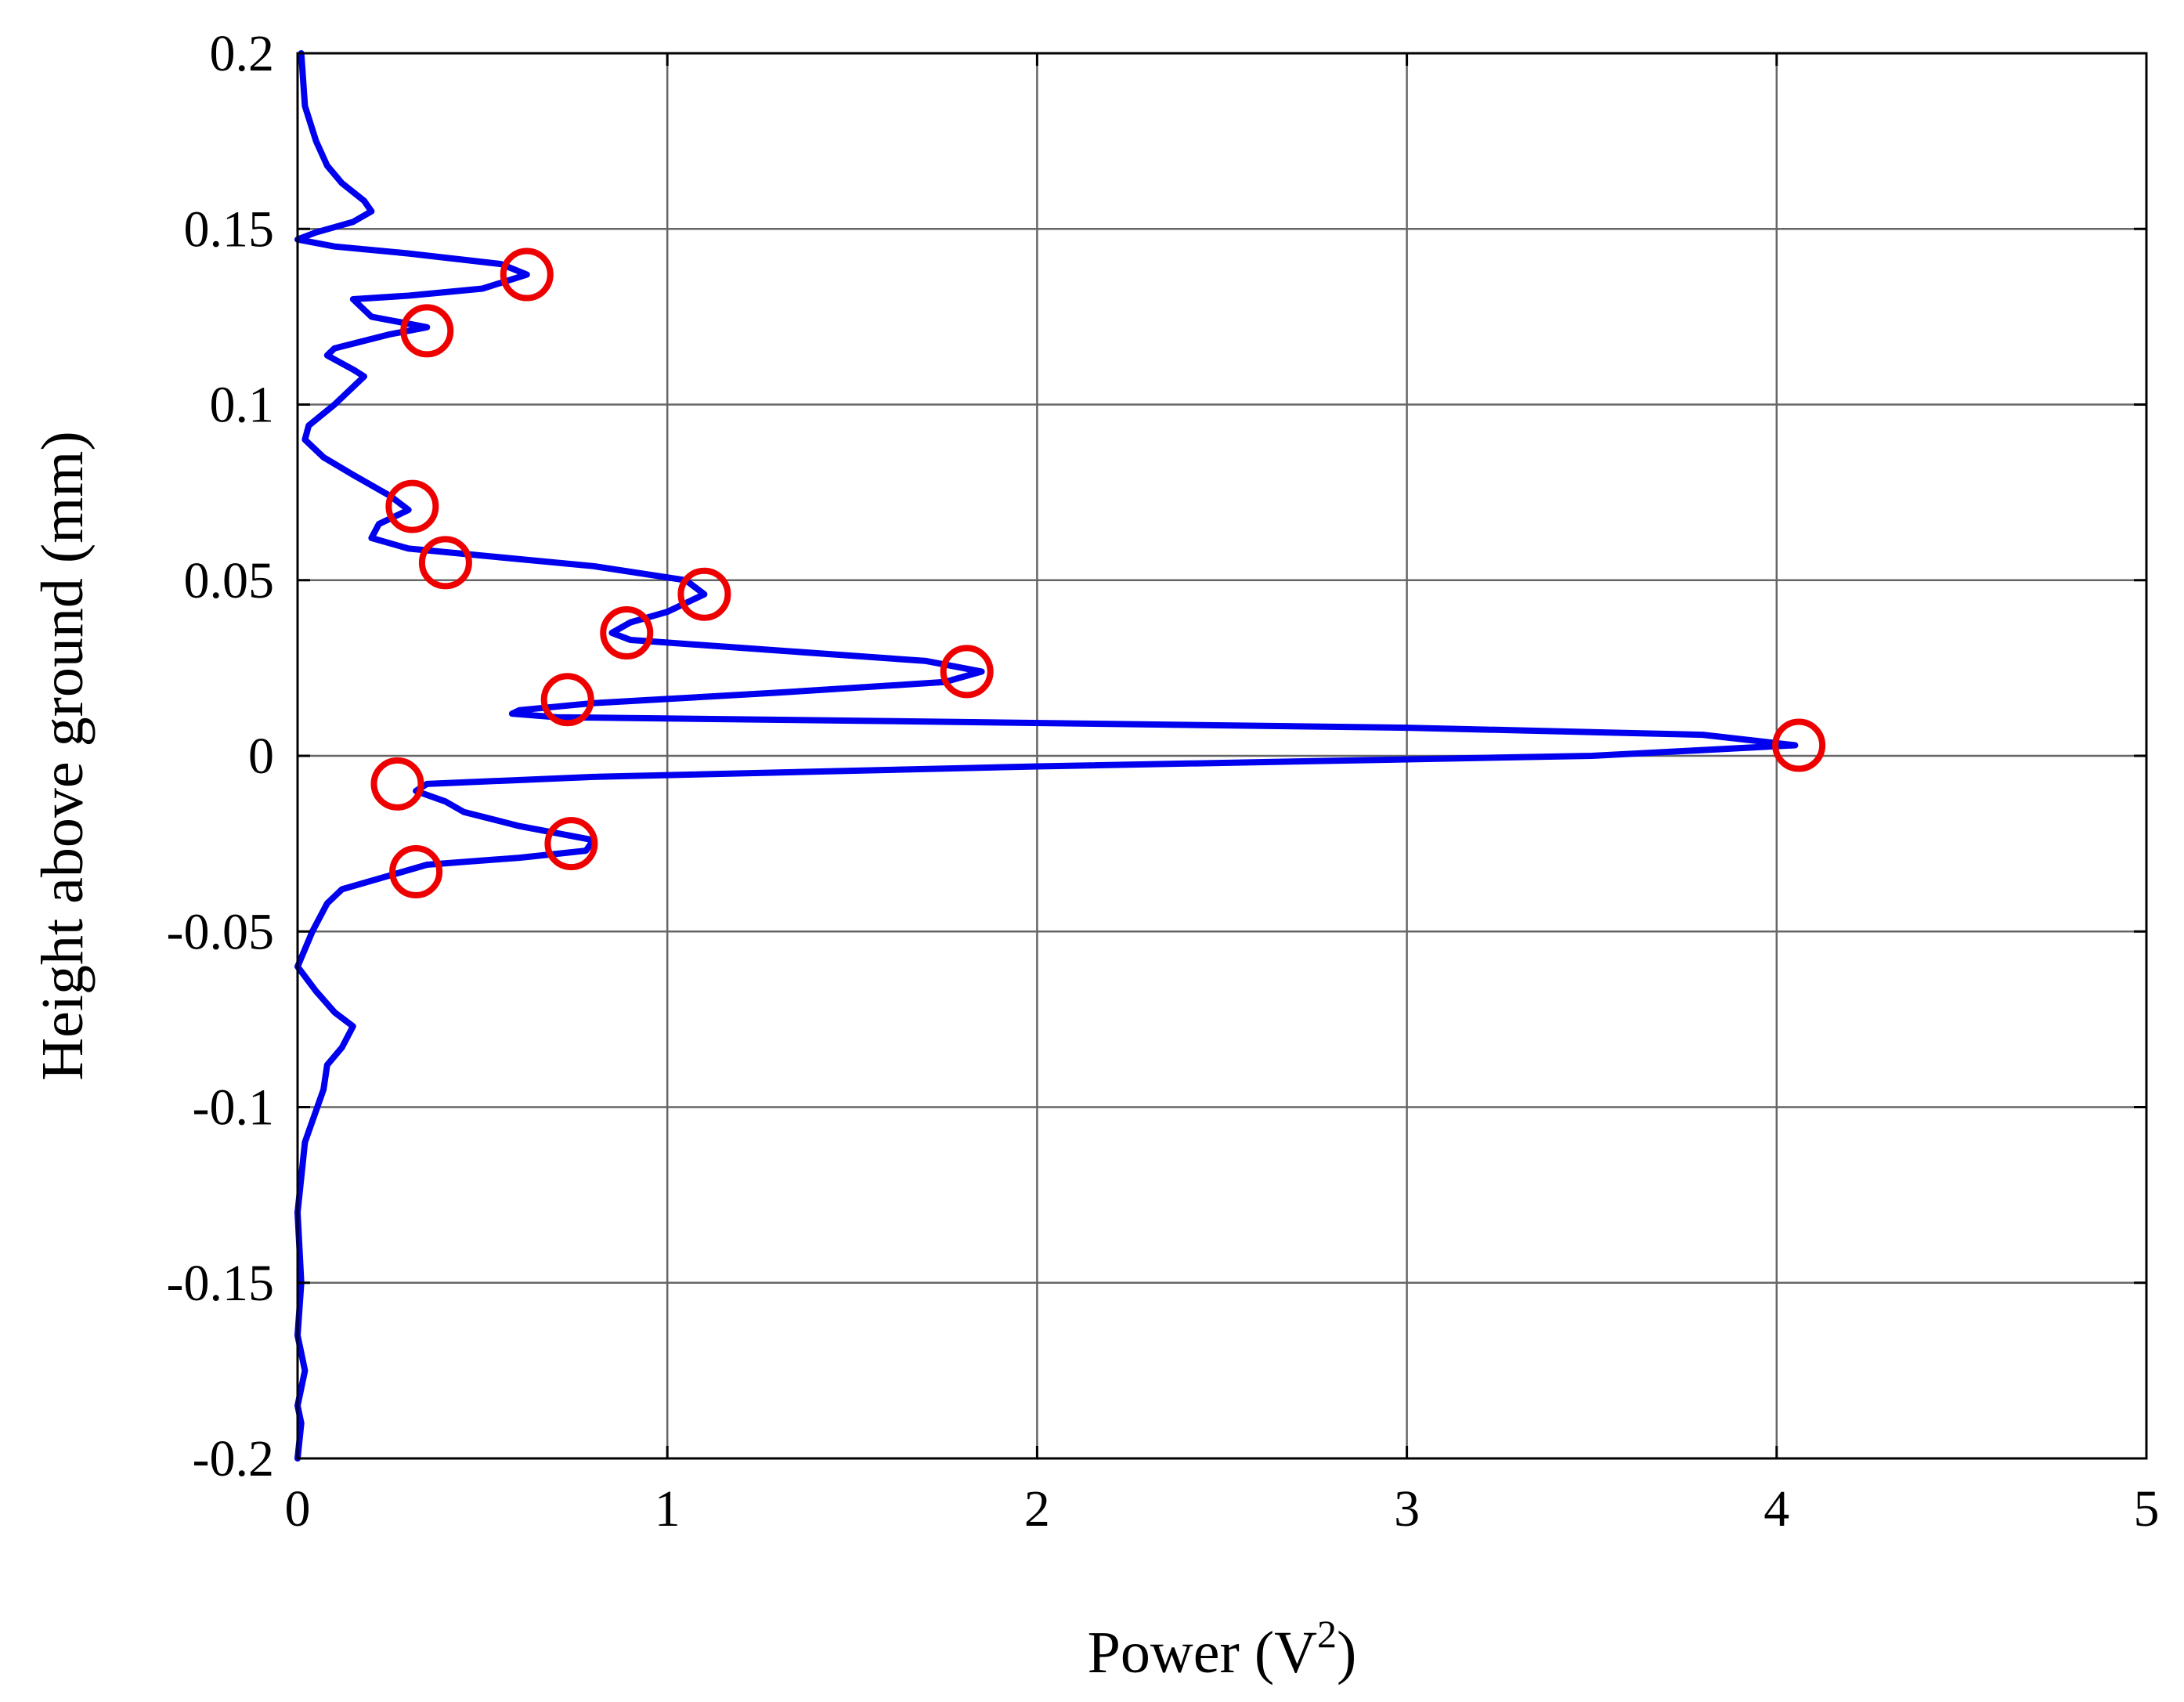  Describe the element at coordinates (2147, 1509) in the screenshot. I see `x-tick-label: 5` at that location.